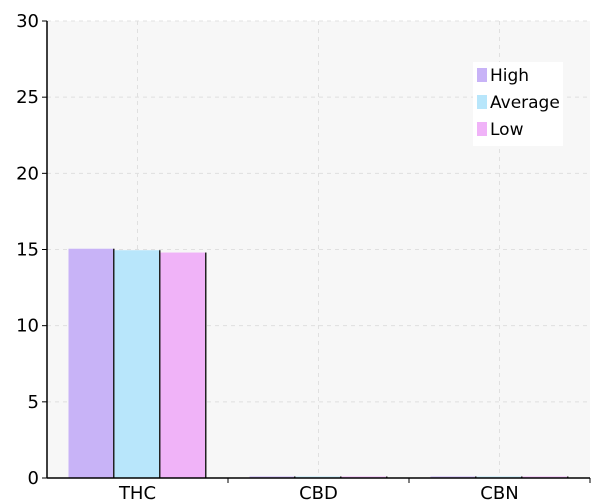 The width and height of the screenshot is (593, 503). What do you see at coordinates (354, 490) in the screenshot?
I see `x-tick-labels: THC CBD CBN` at bounding box center [354, 490].